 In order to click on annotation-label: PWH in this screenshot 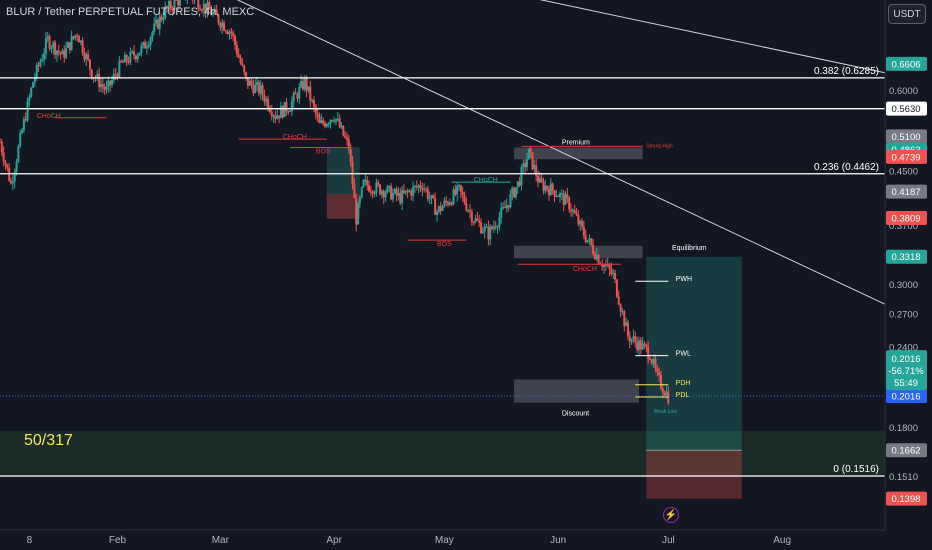, I will do `click(684, 279)`.